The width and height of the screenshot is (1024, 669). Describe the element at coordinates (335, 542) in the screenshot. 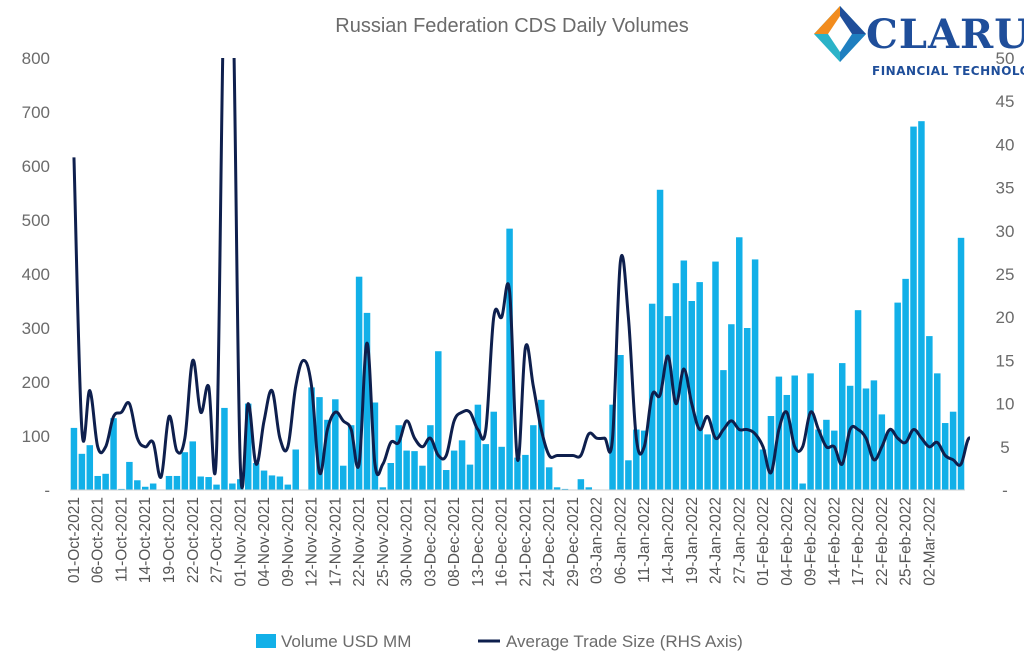

I see `x-axis-tick-label: 17-Nov-2021` at that location.